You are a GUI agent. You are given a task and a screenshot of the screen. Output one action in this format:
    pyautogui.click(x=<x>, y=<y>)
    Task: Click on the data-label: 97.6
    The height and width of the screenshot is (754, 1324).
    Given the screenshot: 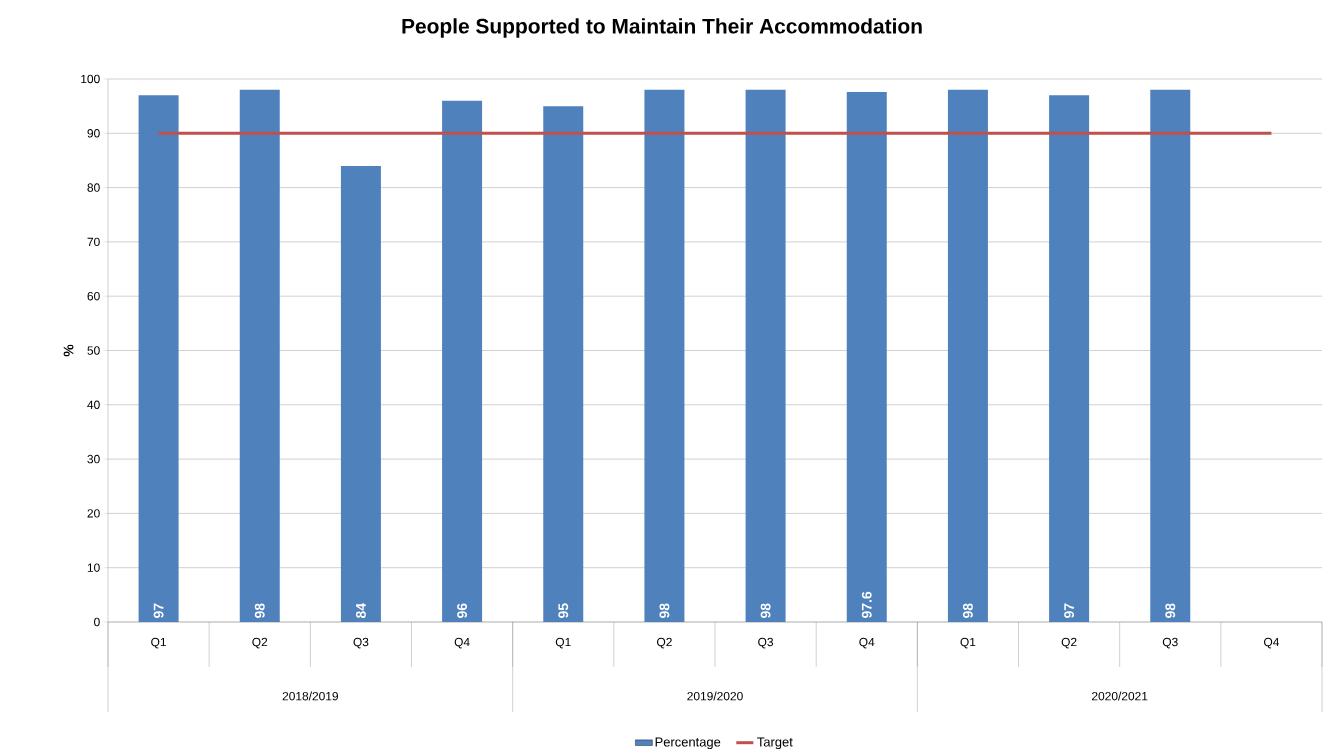 What is the action you would take?
    pyautogui.click(x=866, y=604)
    